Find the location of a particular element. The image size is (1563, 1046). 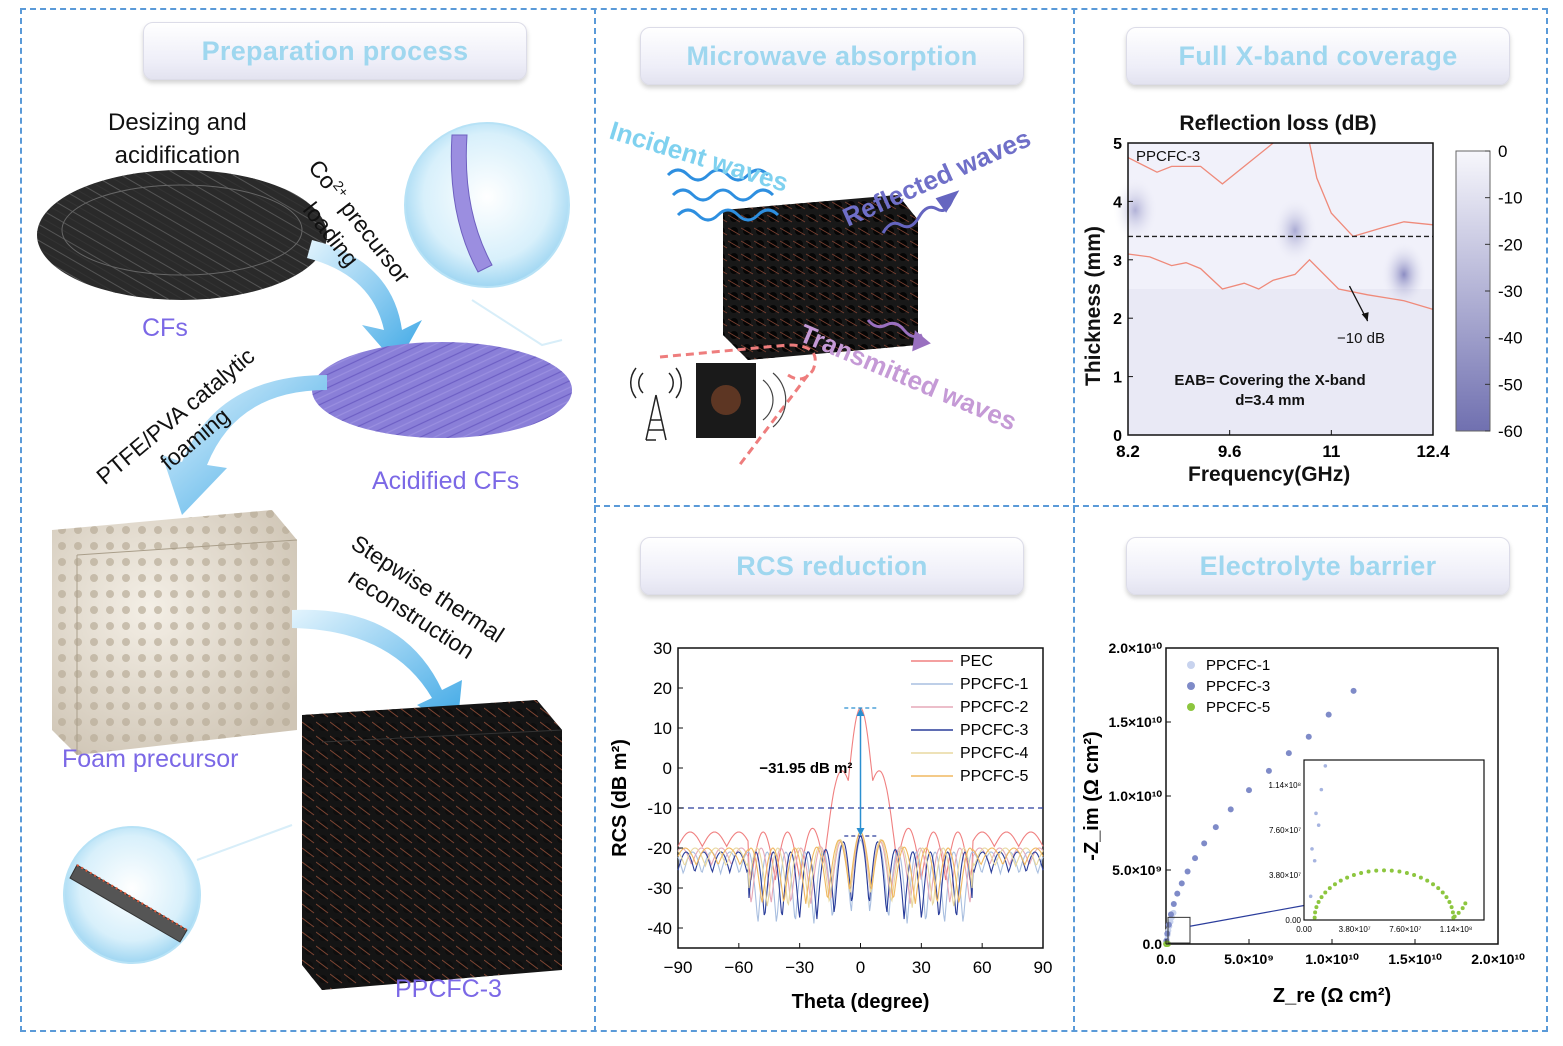

contour-label: −10 dB is located at coordinates (1361, 338).